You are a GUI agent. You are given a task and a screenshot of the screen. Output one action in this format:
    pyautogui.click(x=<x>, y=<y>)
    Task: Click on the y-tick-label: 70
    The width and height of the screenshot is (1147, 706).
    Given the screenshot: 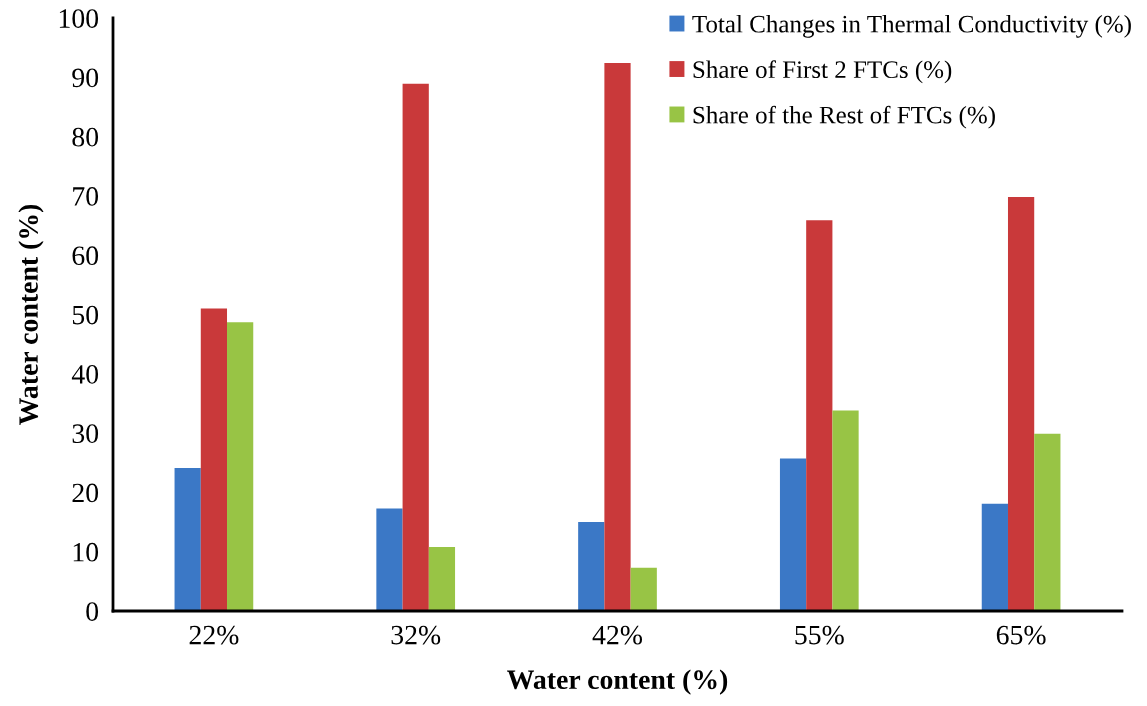 What is the action you would take?
    pyautogui.click(x=86, y=196)
    